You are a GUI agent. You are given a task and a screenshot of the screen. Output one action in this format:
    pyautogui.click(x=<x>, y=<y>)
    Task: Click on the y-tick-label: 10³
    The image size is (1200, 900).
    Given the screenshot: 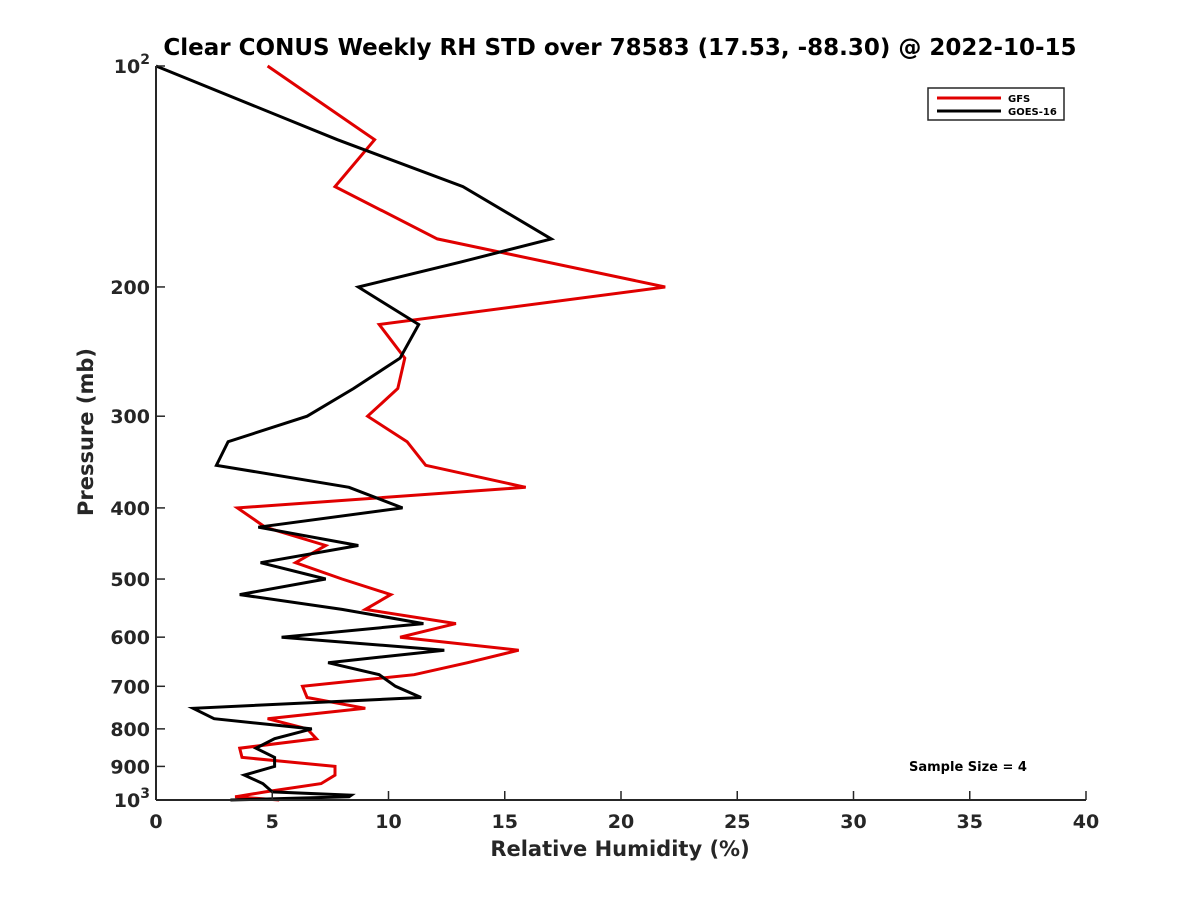 What is the action you would take?
    pyautogui.click(x=132, y=799)
    